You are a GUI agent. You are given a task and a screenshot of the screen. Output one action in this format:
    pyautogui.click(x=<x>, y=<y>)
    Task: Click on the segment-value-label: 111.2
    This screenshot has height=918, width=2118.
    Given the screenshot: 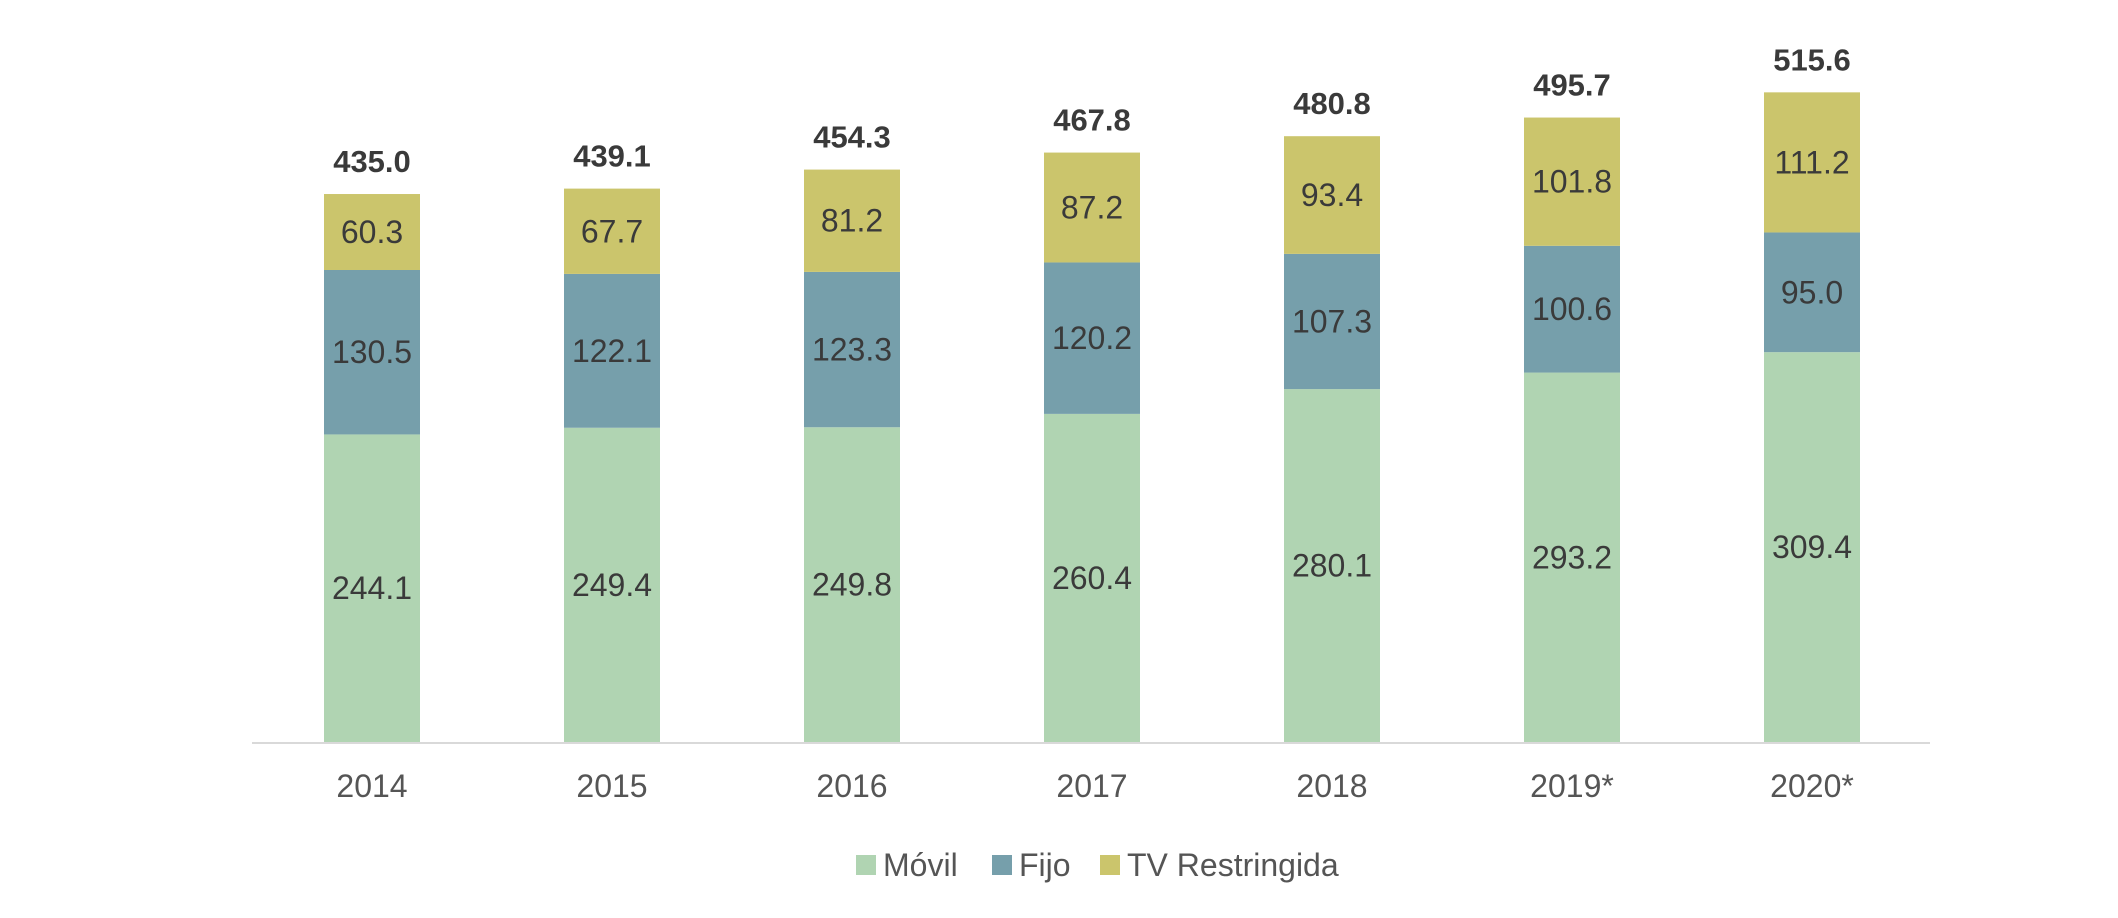 What is the action you would take?
    pyautogui.click(x=1811, y=162)
    